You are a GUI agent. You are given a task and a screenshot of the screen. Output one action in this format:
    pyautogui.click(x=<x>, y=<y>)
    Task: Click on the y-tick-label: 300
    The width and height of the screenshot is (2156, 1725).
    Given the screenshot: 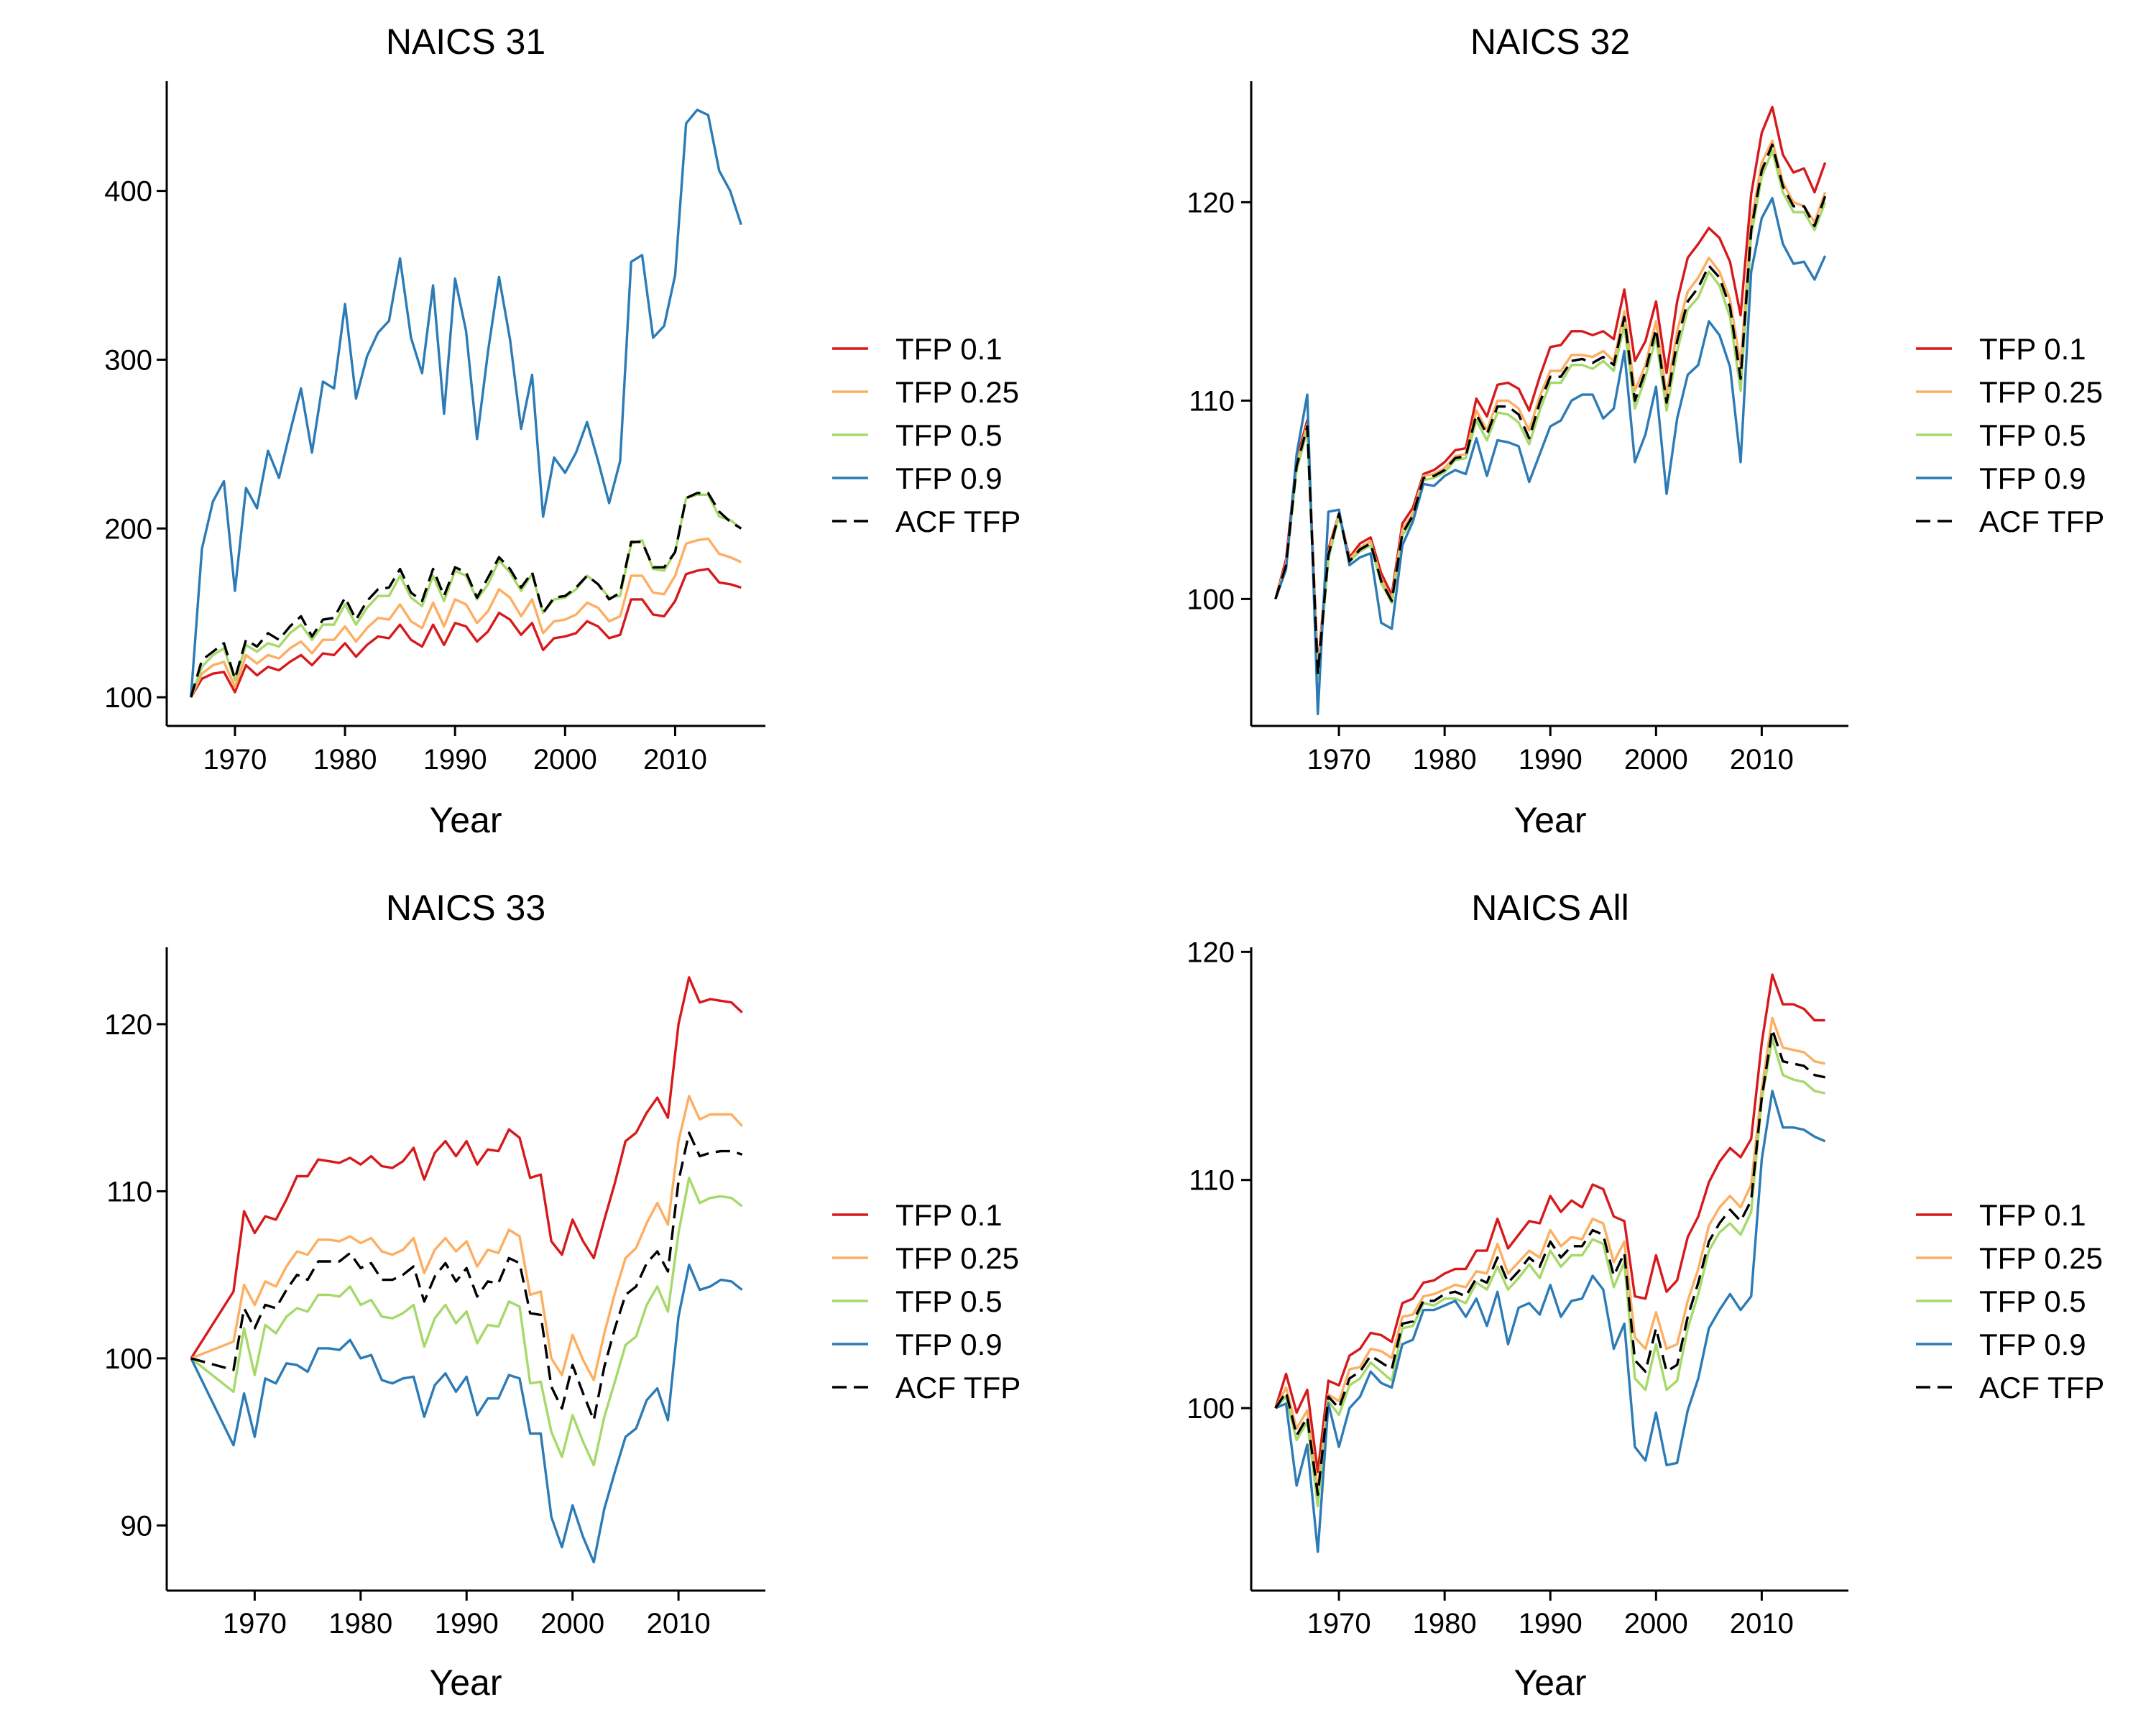 What is the action you would take?
    pyautogui.click(x=128, y=360)
    